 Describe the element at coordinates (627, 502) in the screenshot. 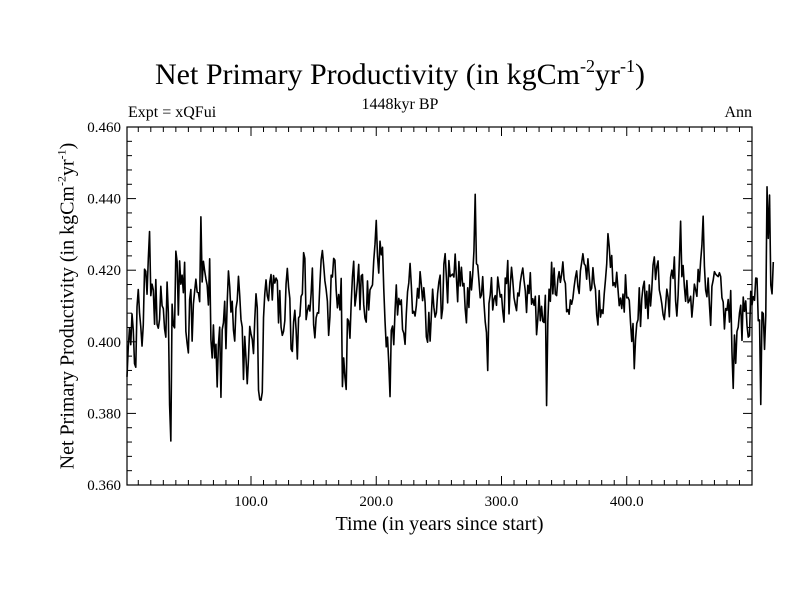

I see `x-tick-label: 400.0` at that location.